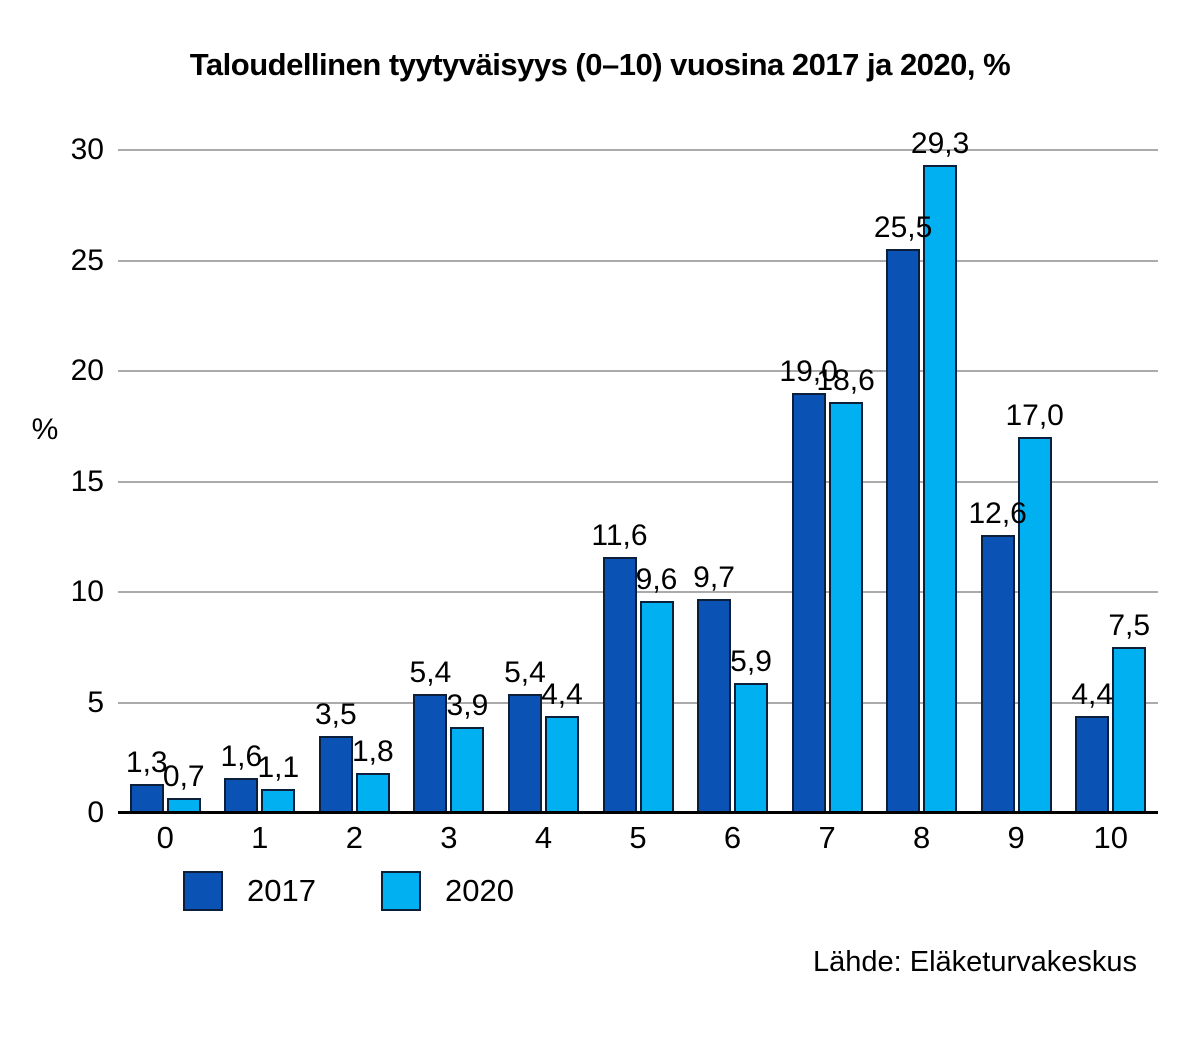 Image resolution: width=1200 pixels, height=1052 pixels. What do you see at coordinates (638, 837) in the screenshot?
I see `x-tick-label-5: 5` at bounding box center [638, 837].